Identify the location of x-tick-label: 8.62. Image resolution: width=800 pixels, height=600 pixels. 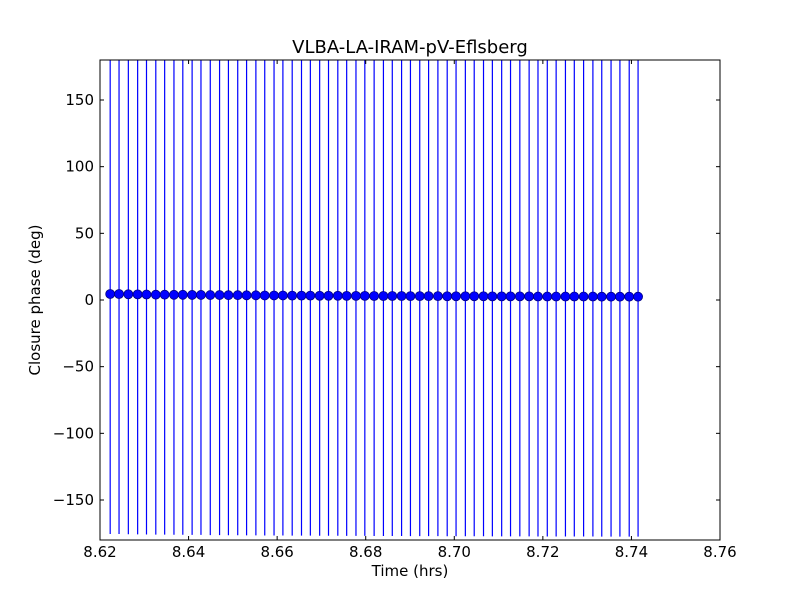
(99, 552).